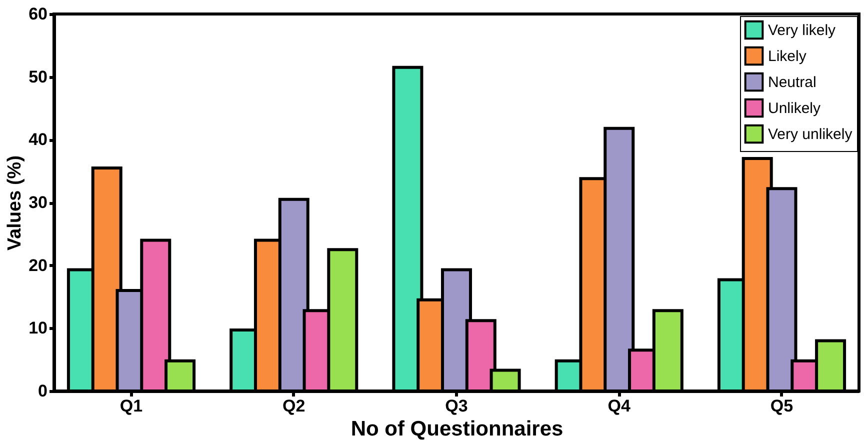 This screenshot has height=444, width=864. I want to click on legend-label: Likely, so click(787, 56).